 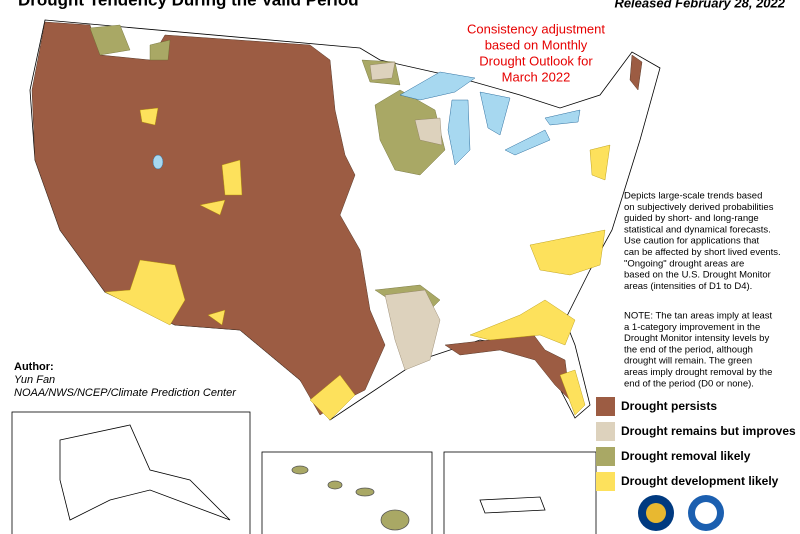 I want to click on description-line: statistical and dynamical forecasts., so click(x=697, y=229).